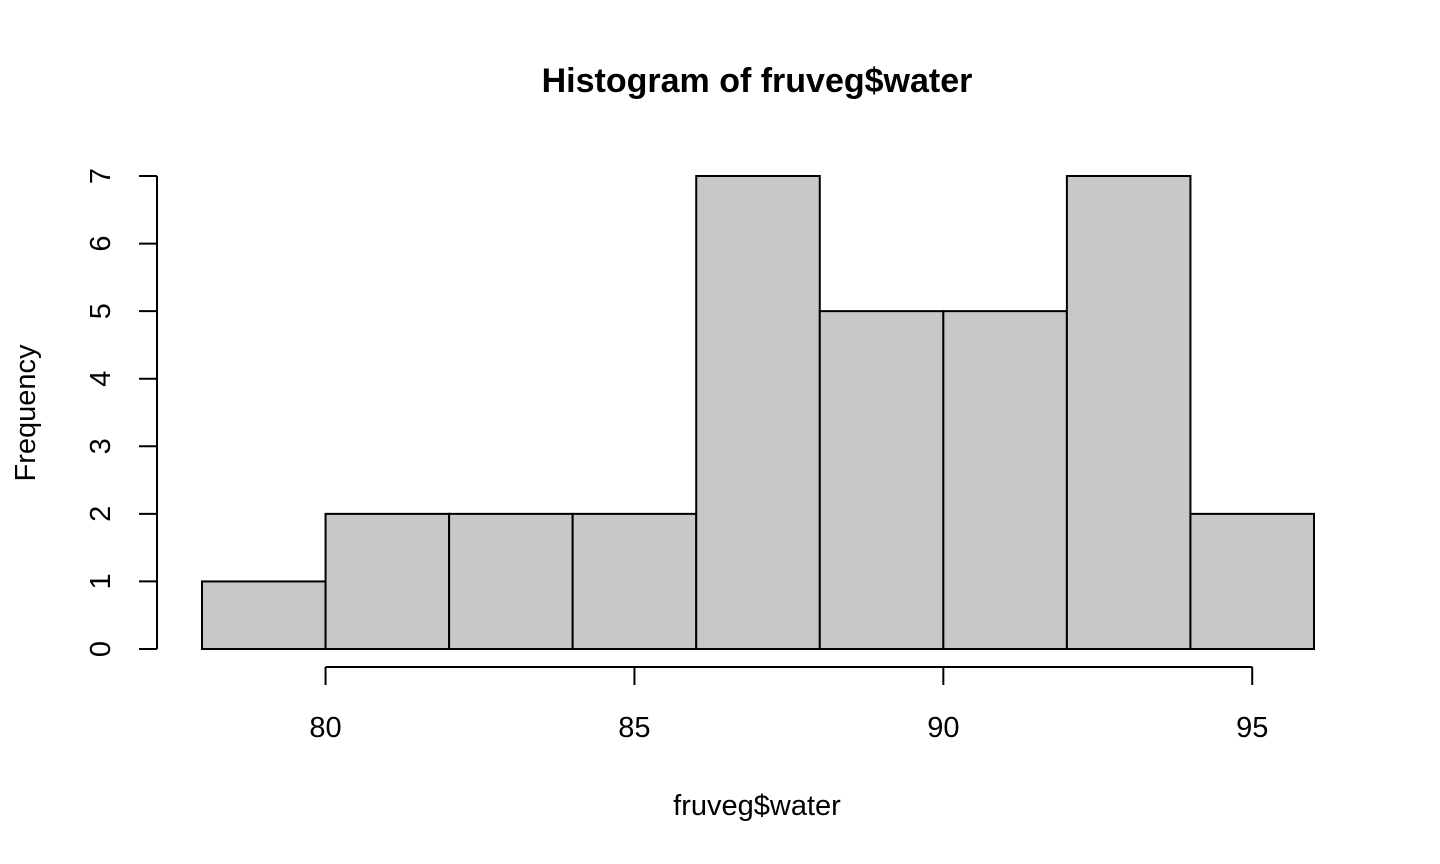  Describe the element at coordinates (325, 728) in the screenshot. I see `x-tick-label-80: 80` at that location.